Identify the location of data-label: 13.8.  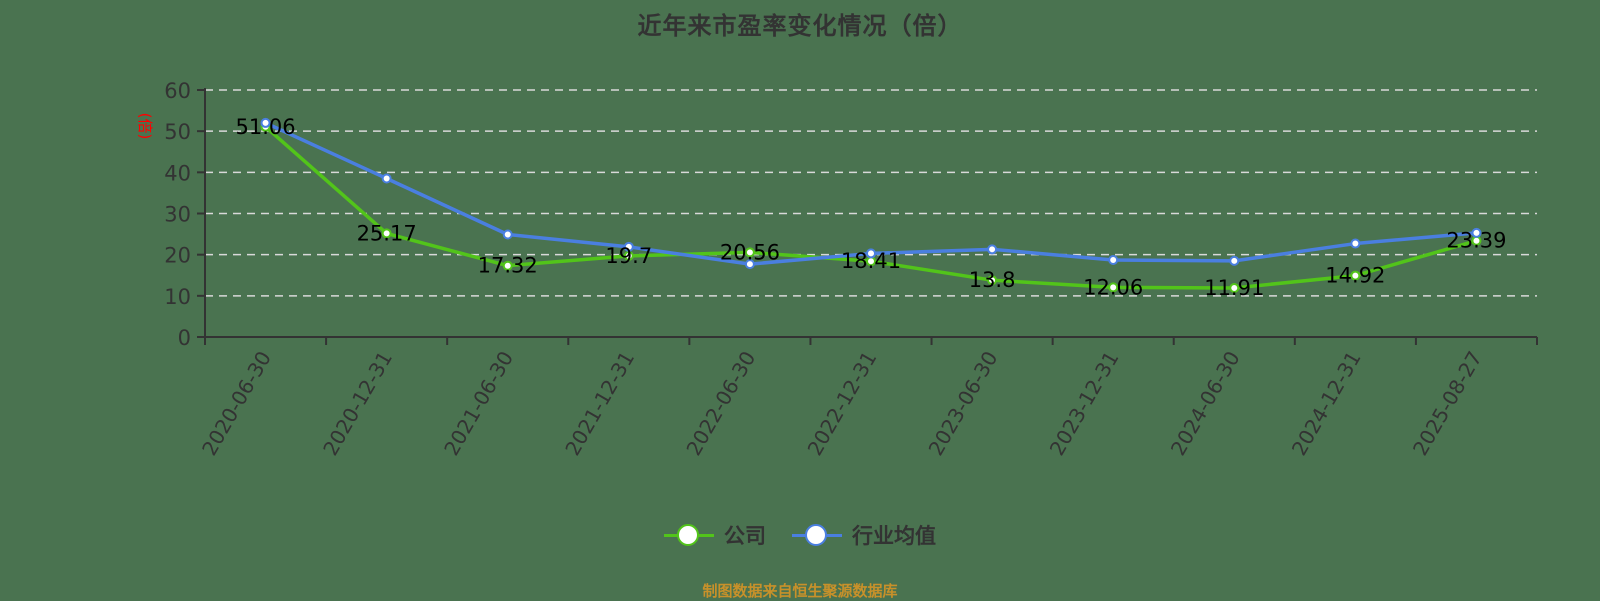
(992, 280).